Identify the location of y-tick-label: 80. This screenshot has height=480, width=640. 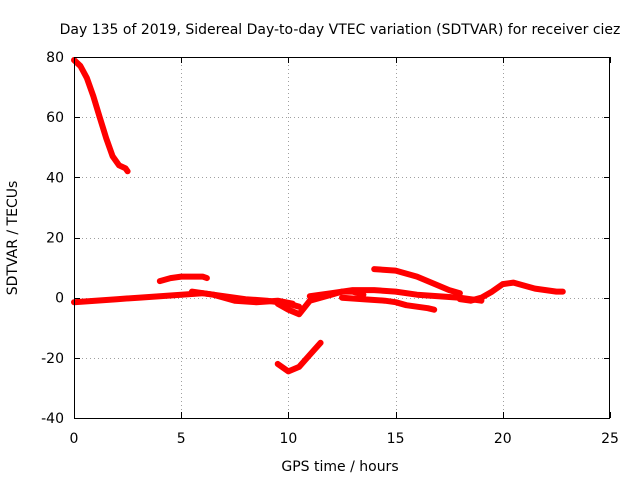
(55, 58).